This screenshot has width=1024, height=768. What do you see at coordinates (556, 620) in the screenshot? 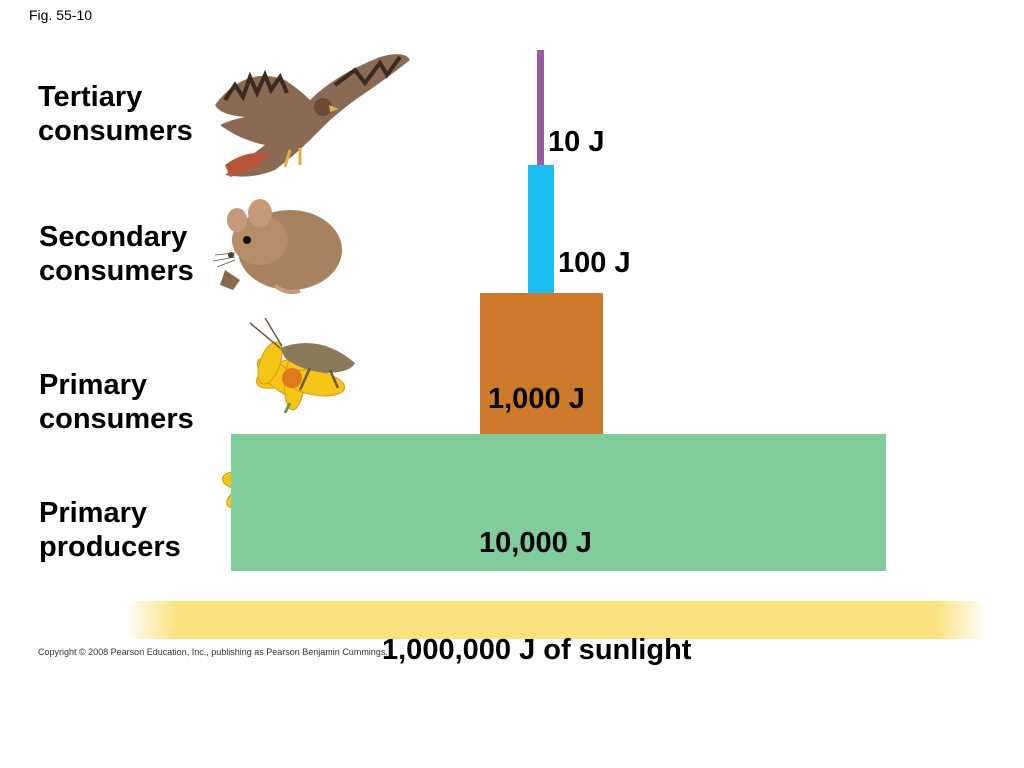
I see `sunlight-bar` at bounding box center [556, 620].